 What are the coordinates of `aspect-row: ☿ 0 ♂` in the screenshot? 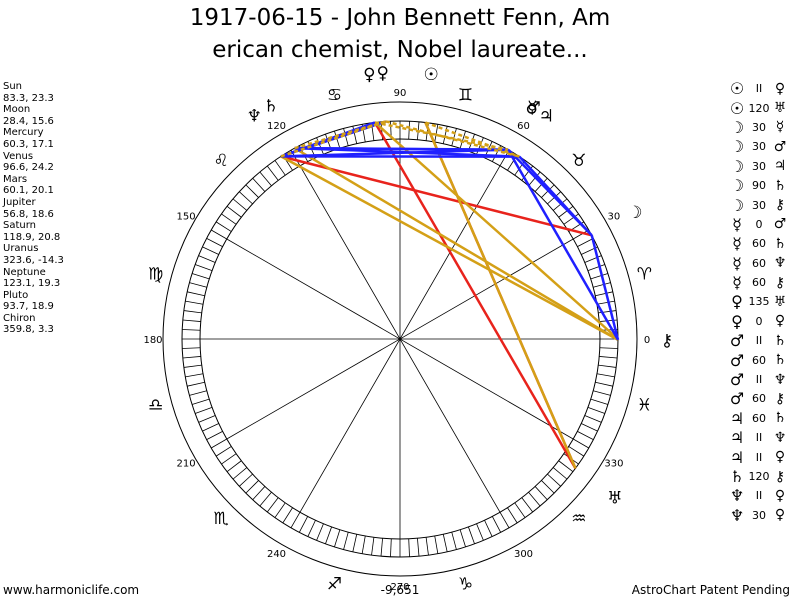 It's located at (758, 224).